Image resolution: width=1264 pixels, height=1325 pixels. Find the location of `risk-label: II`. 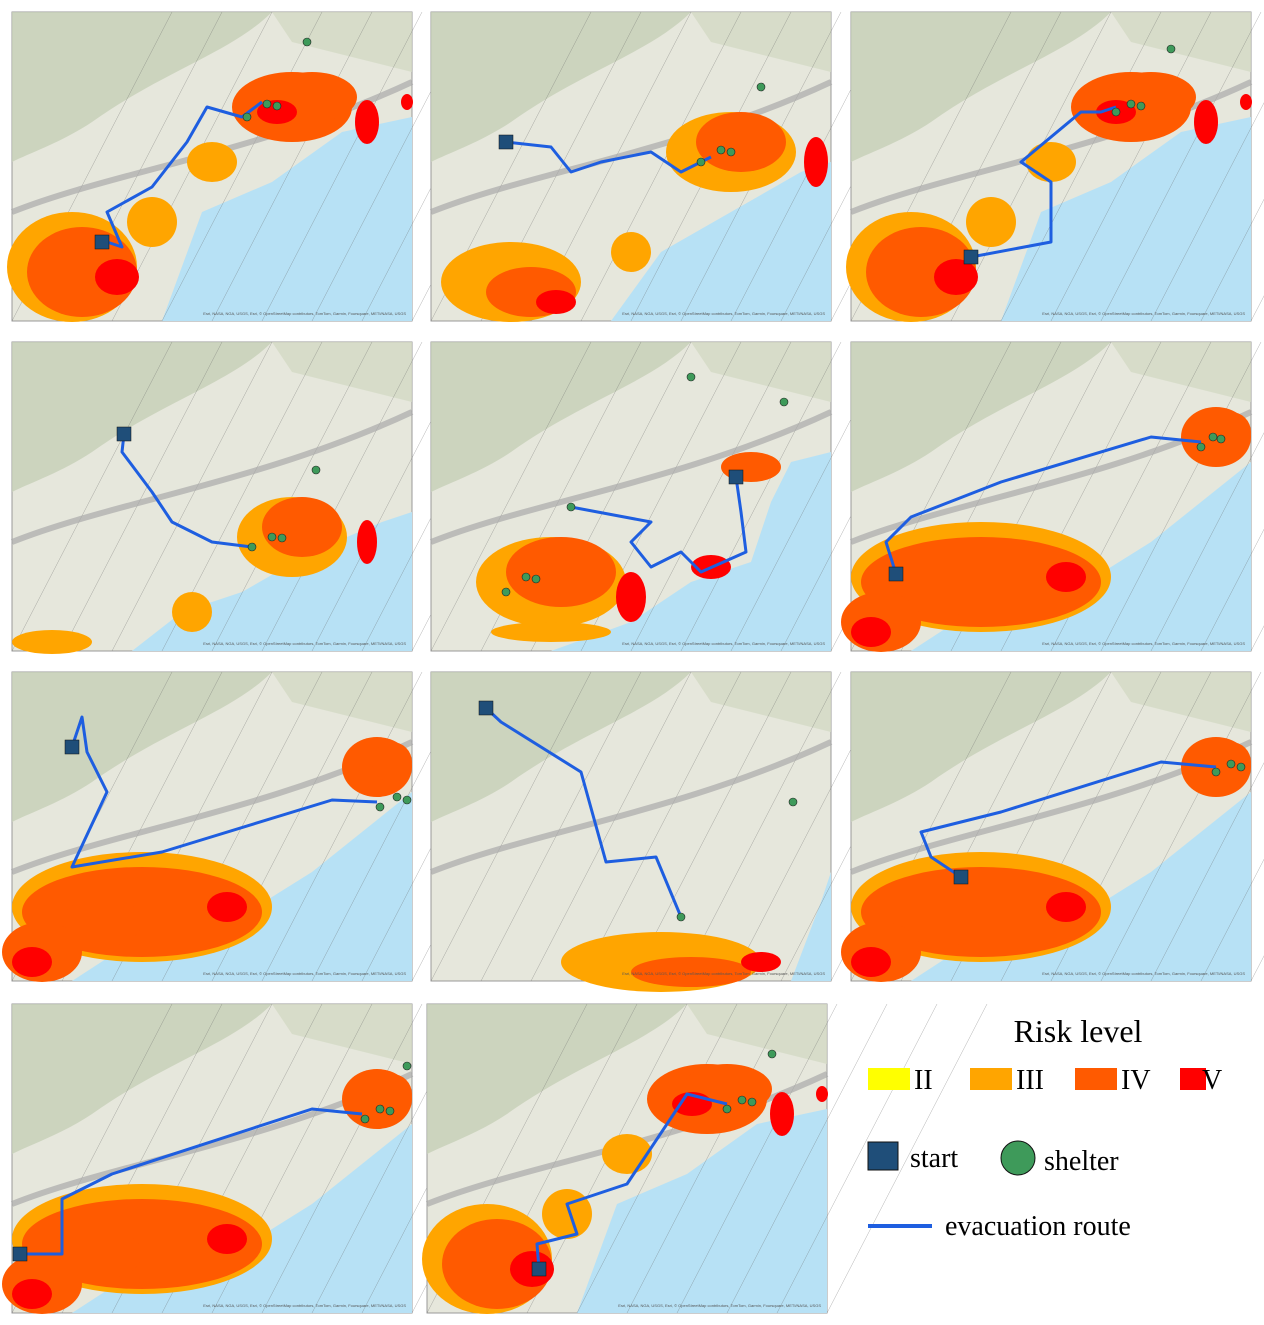

risk-label: II is located at coordinates (923, 1080).